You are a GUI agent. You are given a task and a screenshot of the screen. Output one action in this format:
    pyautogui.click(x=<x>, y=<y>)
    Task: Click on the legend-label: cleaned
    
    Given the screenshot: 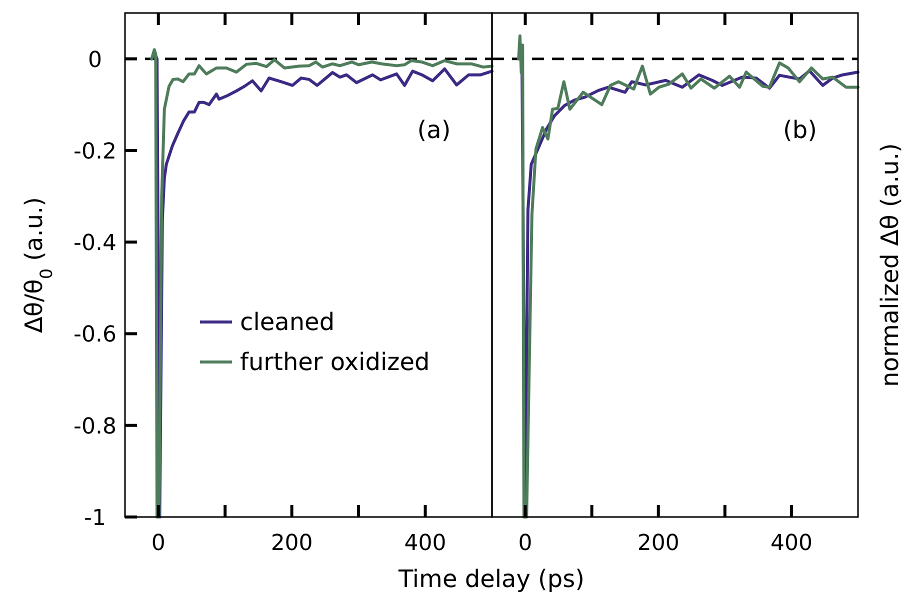 What is the action you would take?
    pyautogui.click(x=287, y=322)
    